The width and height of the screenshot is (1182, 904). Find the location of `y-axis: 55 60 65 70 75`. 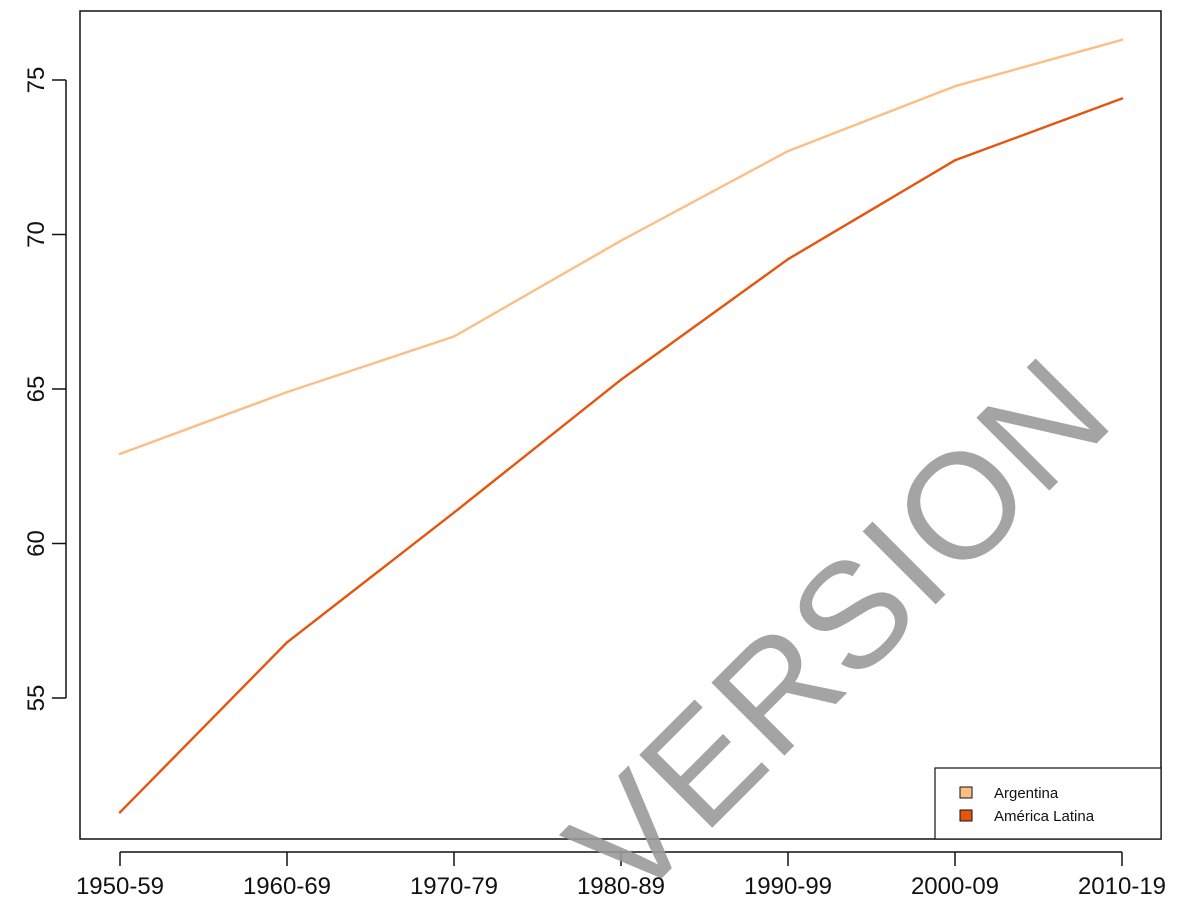

y-axis: 55 60 65 70 75 is located at coordinates (45, 389).